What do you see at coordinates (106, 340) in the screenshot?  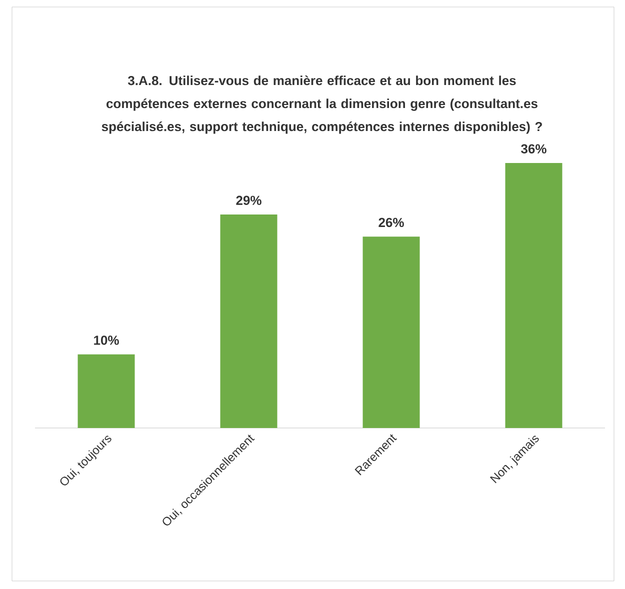 I see `data-label: 10%` at bounding box center [106, 340].